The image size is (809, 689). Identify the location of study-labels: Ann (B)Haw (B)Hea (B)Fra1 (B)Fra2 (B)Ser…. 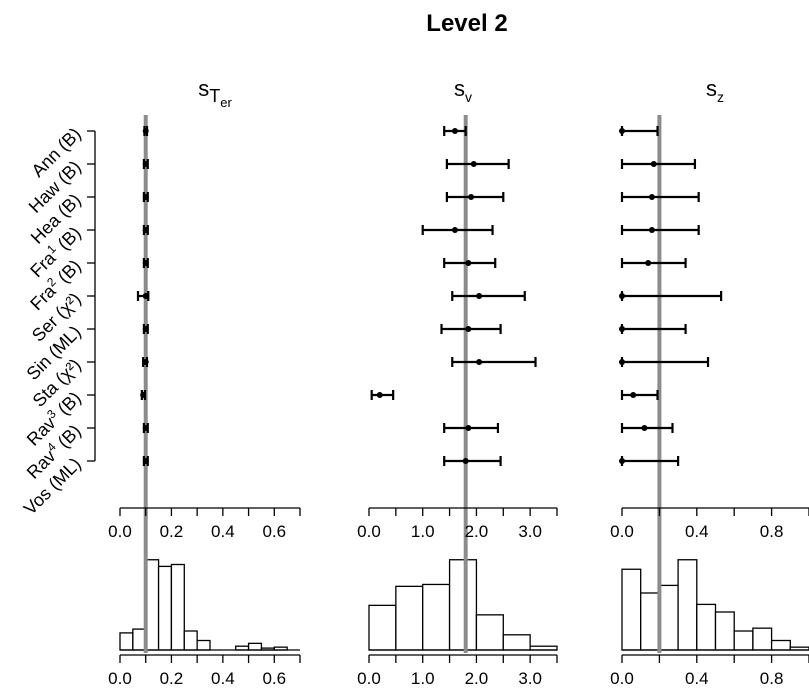
(58, 321).